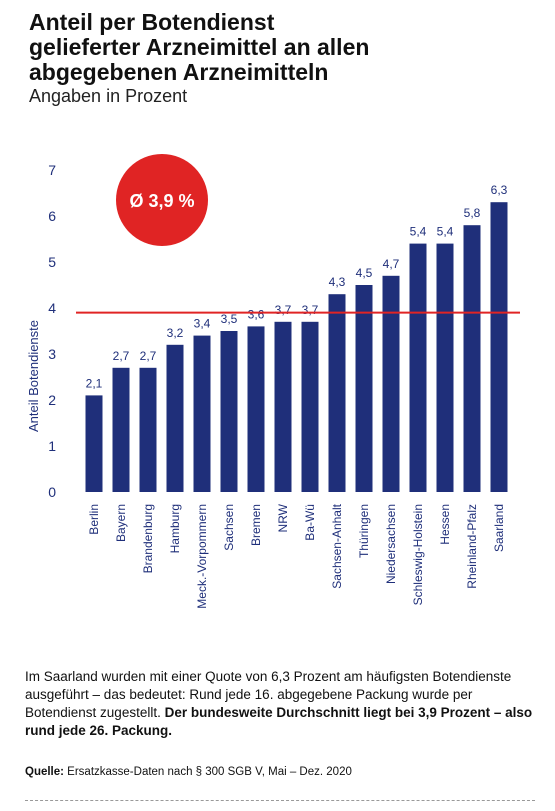  Describe the element at coordinates (52, 354) in the screenshot. I see `y-tick-label: 3` at that location.